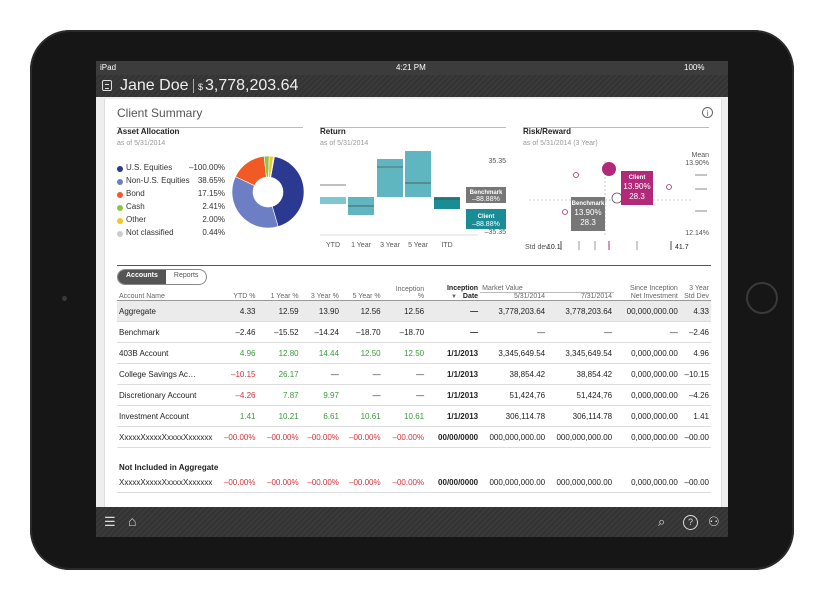 This screenshot has width=824, height=599. I want to click on legend-item: Not classified 0.44%, so click(171, 234).